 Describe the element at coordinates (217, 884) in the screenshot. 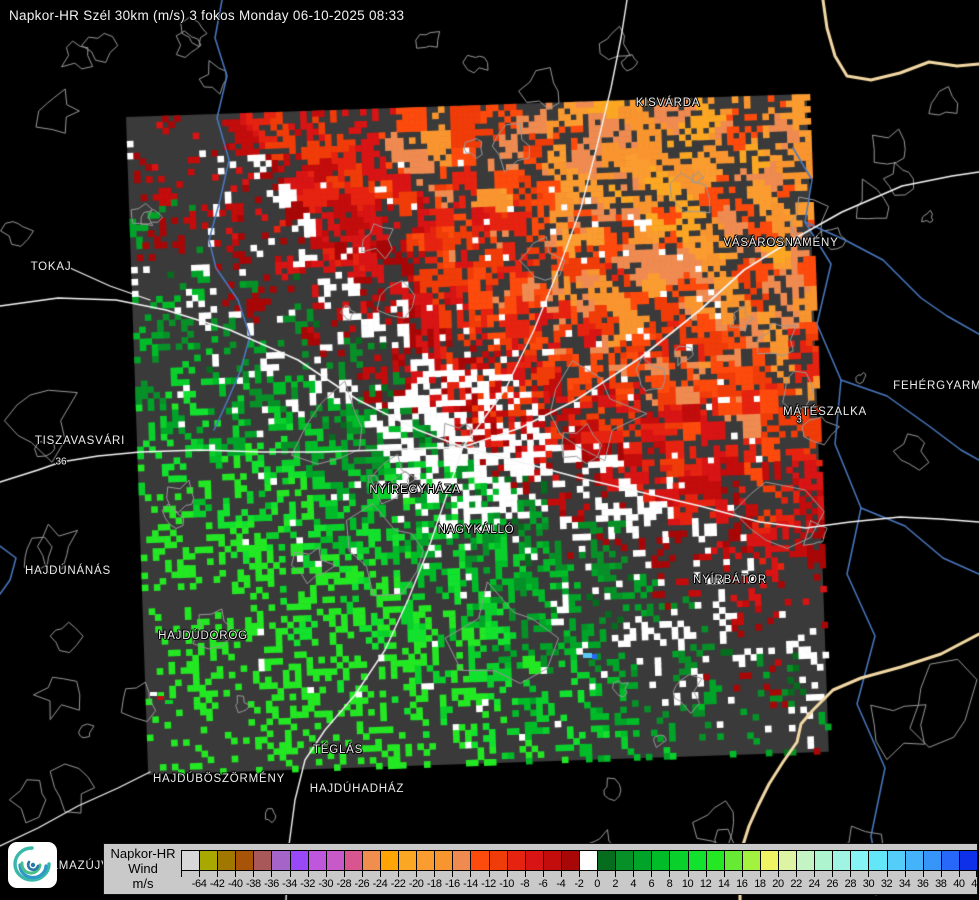

I see `legend-tick-label: -42` at that location.